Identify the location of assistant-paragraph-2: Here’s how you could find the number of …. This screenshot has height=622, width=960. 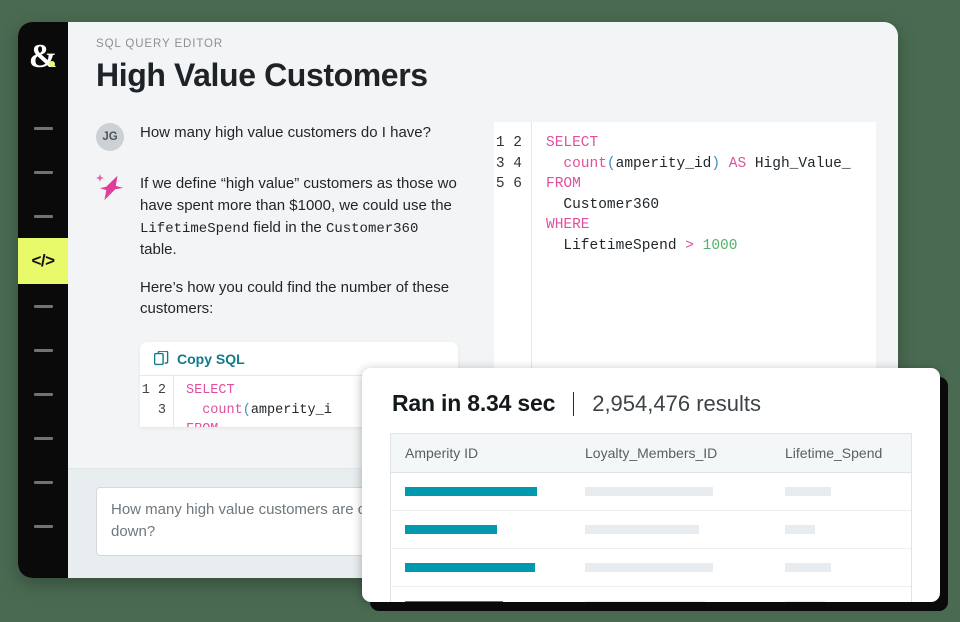
(295, 298).